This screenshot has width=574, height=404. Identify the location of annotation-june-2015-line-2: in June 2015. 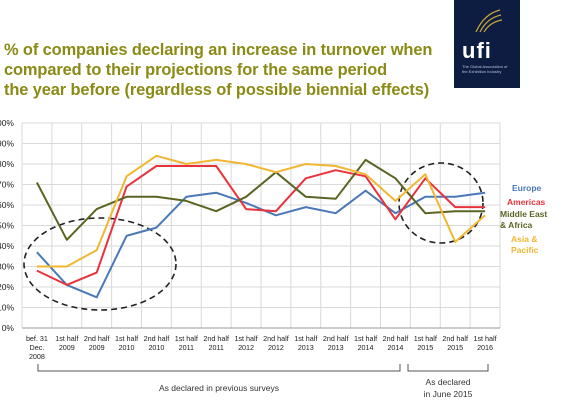
(448, 394).